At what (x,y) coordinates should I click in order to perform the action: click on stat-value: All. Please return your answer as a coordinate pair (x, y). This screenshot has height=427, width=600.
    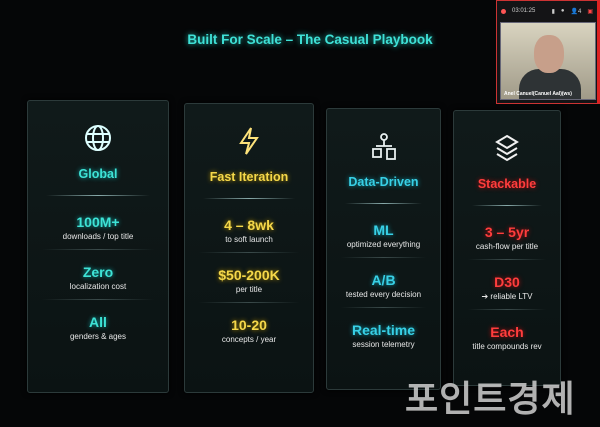
    Looking at the image, I should click on (98, 322).